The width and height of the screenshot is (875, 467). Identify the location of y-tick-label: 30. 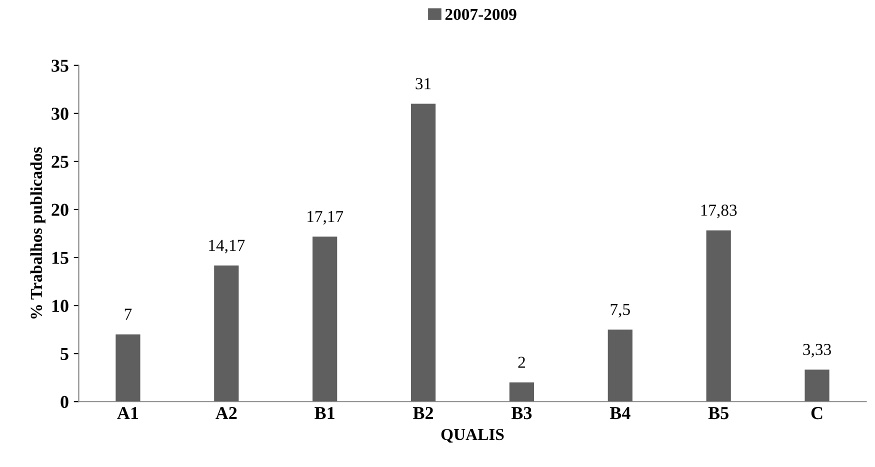
(60, 114).